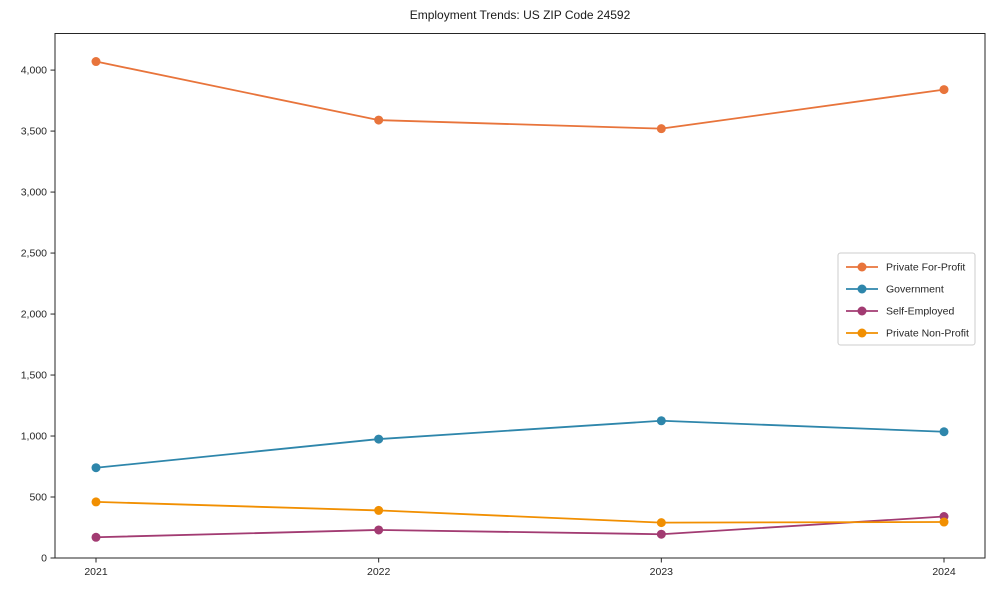  I want to click on x-tick-label: 2024, so click(944, 572).